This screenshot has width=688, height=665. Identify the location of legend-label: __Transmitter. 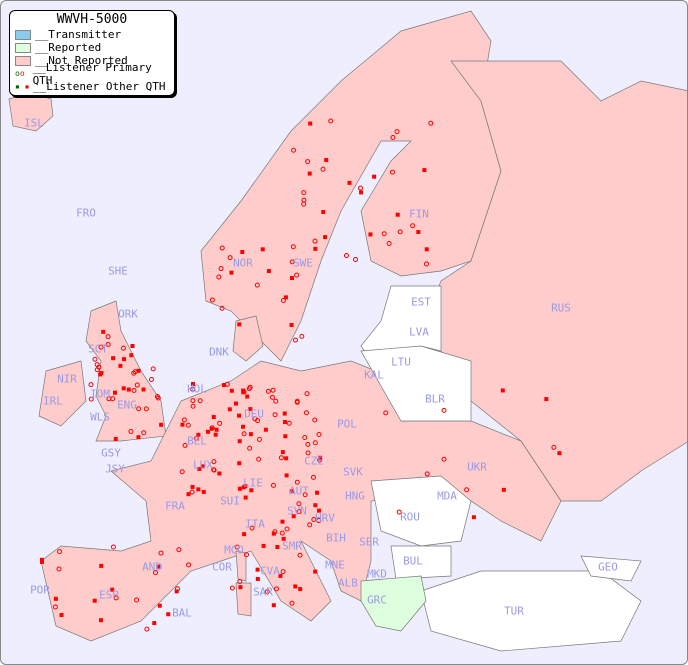
(78, 34).